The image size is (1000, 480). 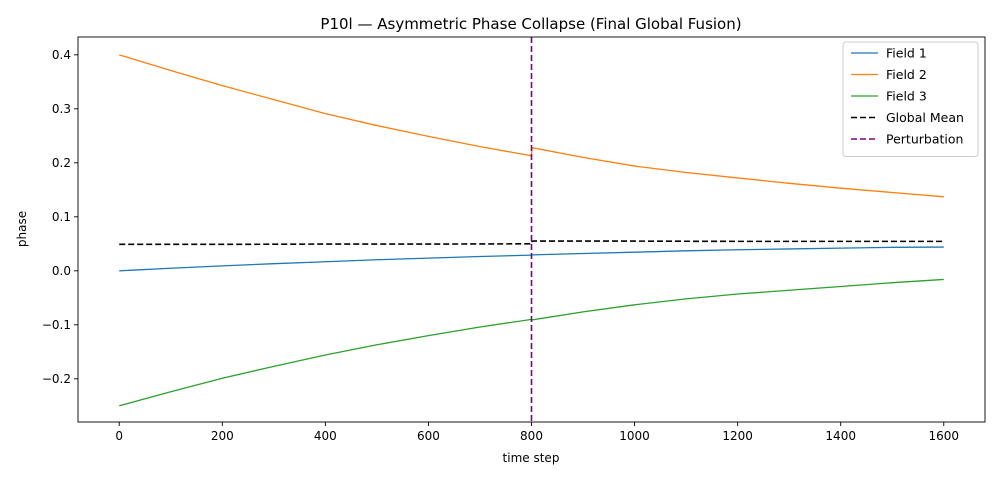 What do you see at coordinates (737, 436) in the screenshot?
I see `x-tick-label: 1200` at bounding box center [737, 436].